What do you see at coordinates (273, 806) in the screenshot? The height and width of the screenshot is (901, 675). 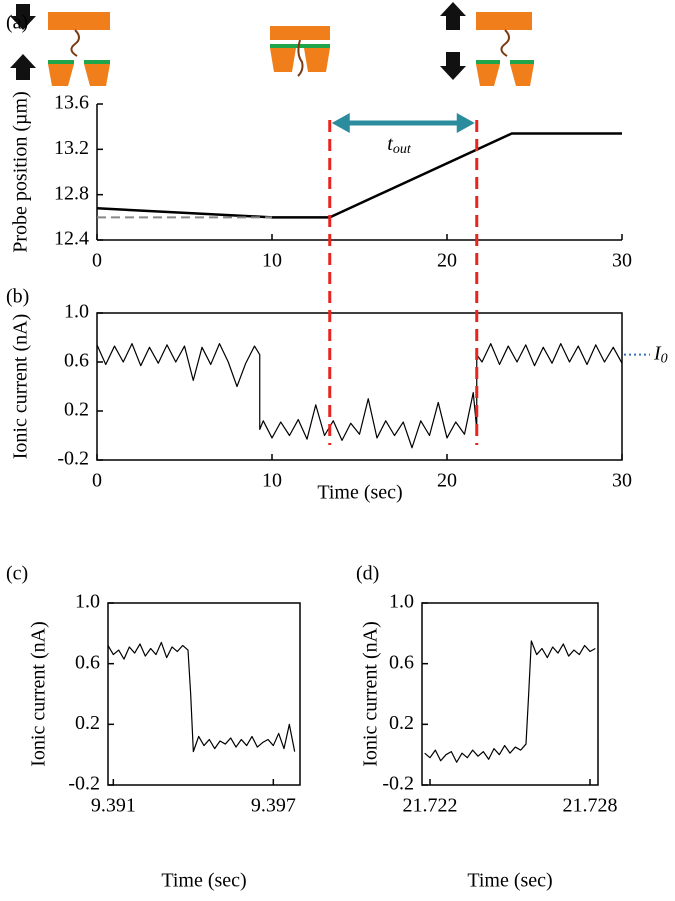 I see `x-tick-label: 9.397` at bounding box center [273, 806].